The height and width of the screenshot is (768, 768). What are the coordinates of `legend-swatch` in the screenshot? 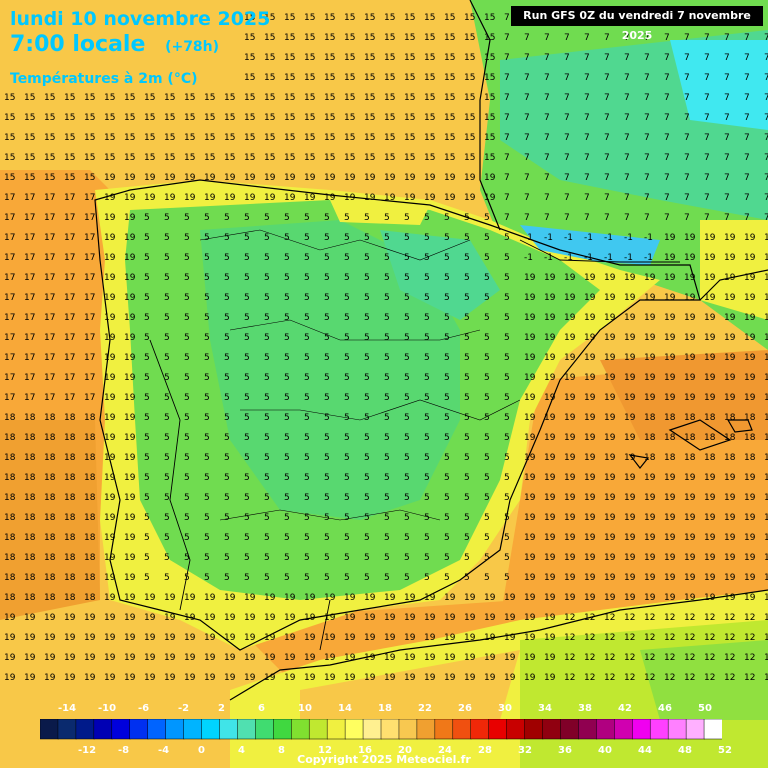 It's located at (85, 729).